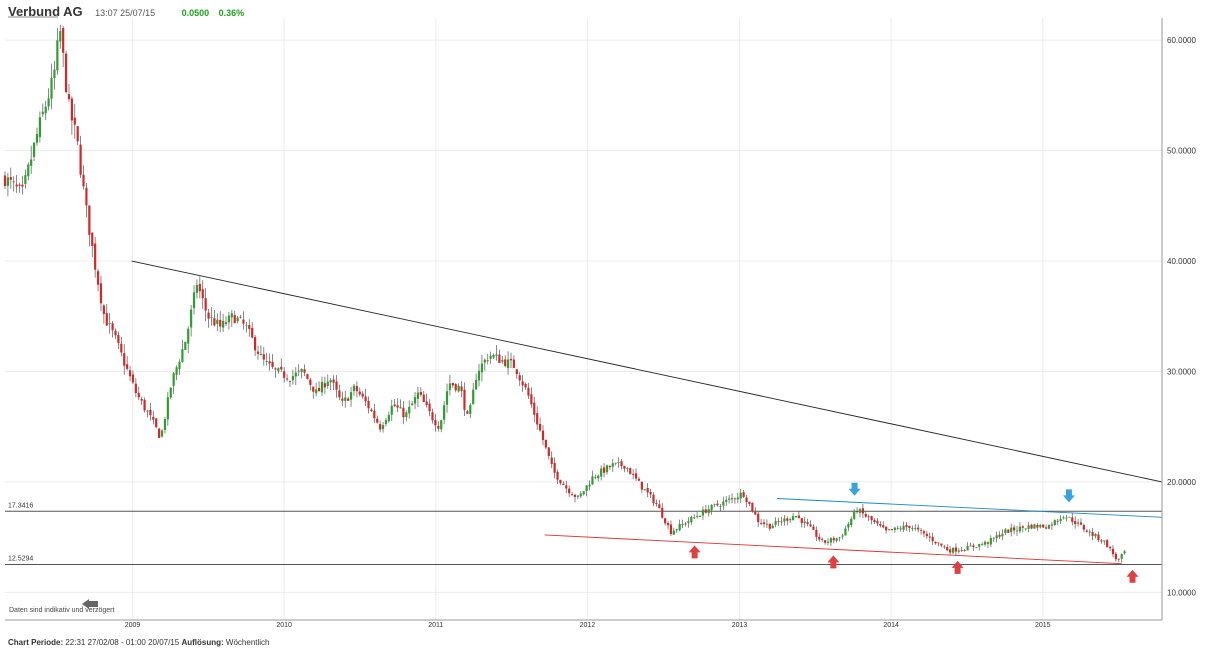 This screenshot has width=1210, height=650. What do you see at coordinates (36, 642) in the screenshot?
I see `period-label: Chart Periode:` at bounding box center [36, 642].